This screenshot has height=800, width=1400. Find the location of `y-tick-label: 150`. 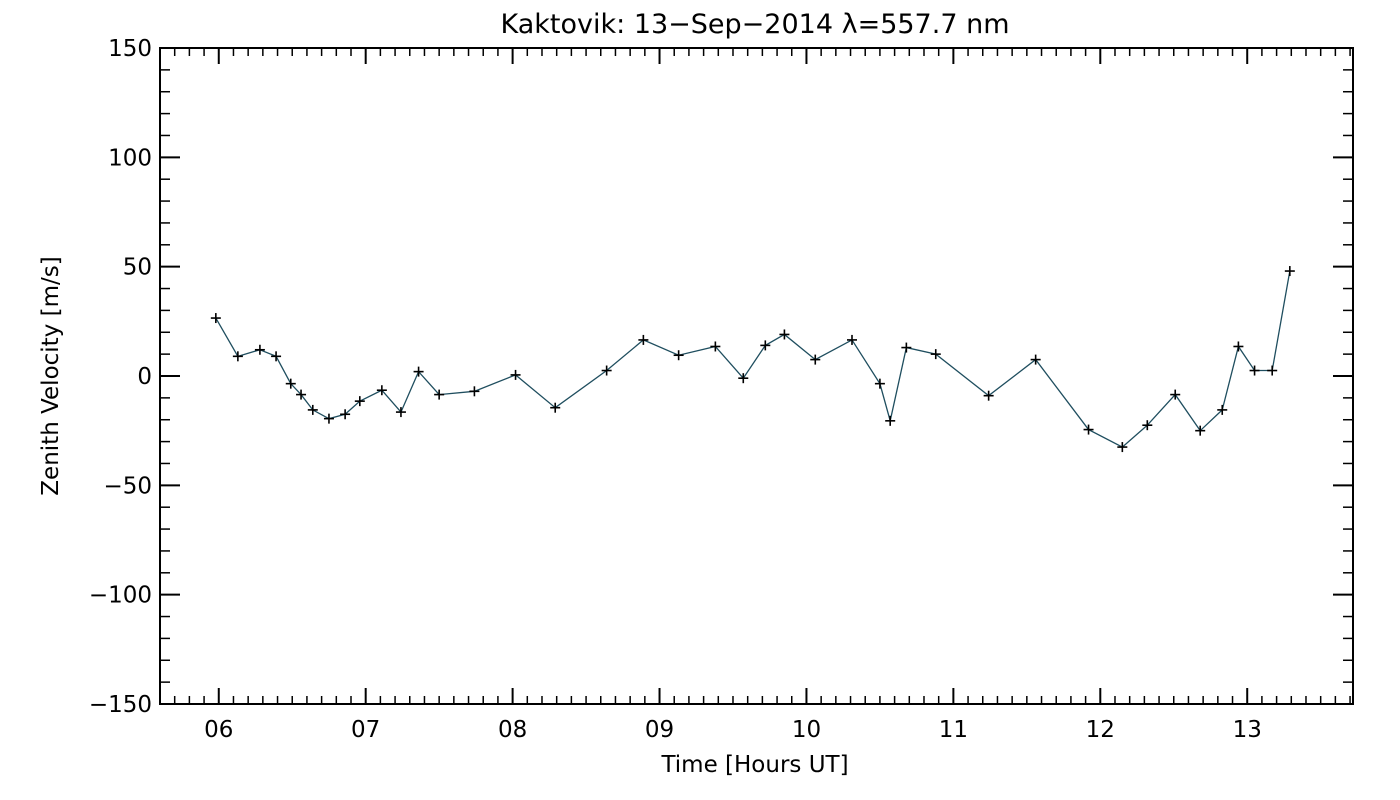

y-tick-label: 150 is located at coordinates (130, 49).